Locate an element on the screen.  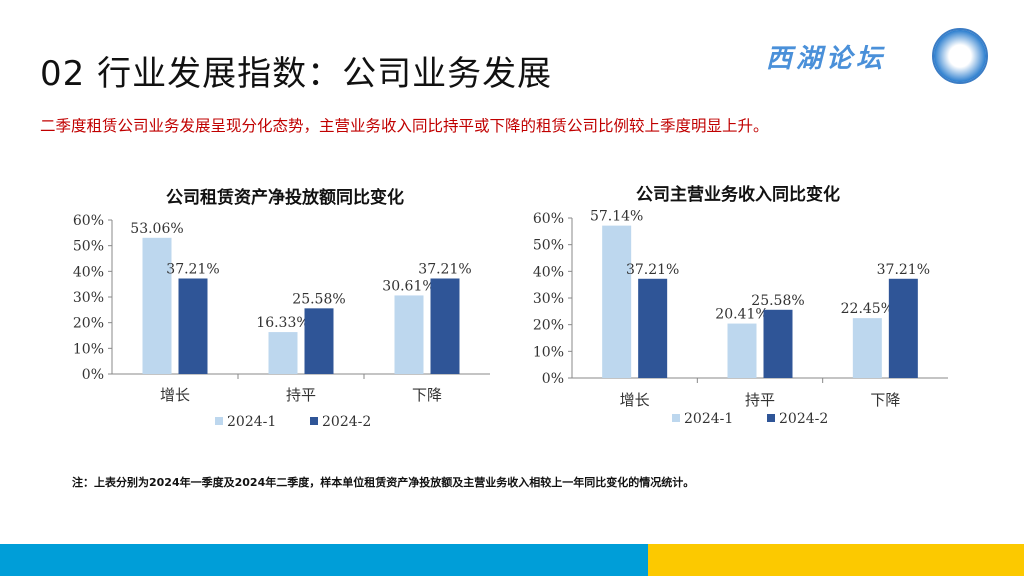
data-label: 20.41% is located at coordinates (741, 315).